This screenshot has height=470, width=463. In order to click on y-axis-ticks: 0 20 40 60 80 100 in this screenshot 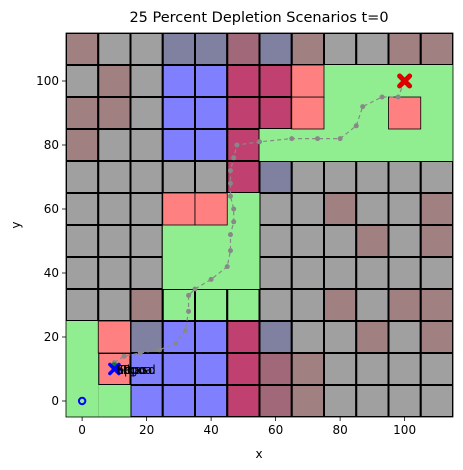, I will do `click(51, 241)`.